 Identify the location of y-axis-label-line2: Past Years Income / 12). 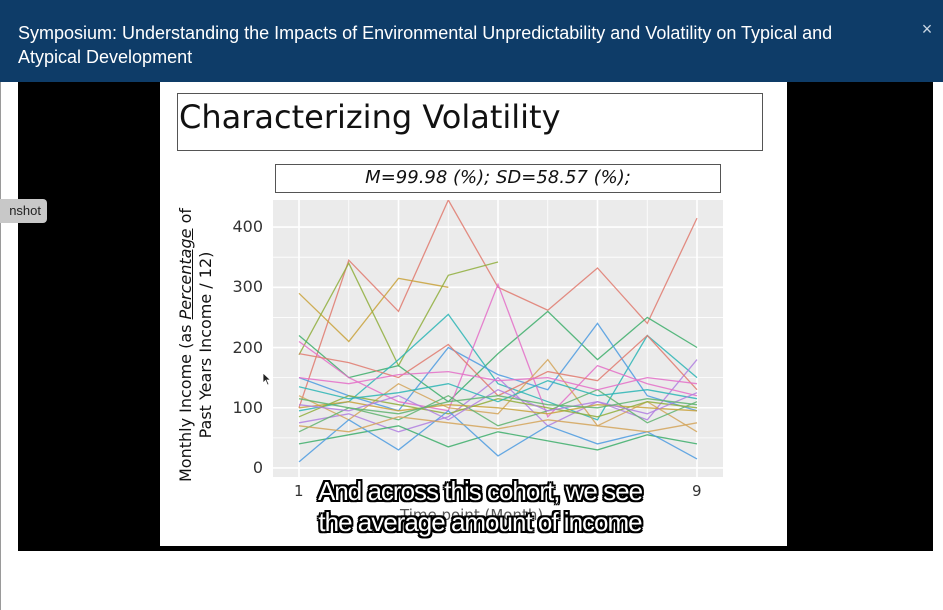
(205, 345).